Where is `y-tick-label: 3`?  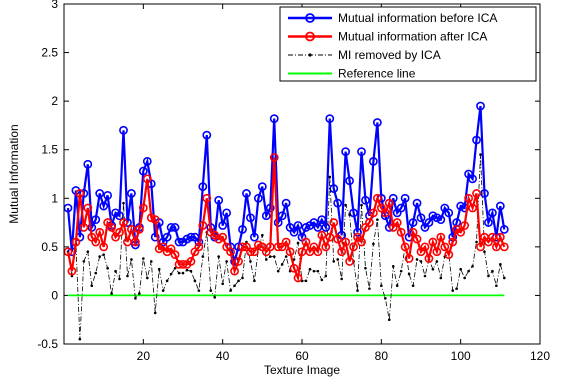
y-tick-label: 3 is located at coordinates (54, 5).